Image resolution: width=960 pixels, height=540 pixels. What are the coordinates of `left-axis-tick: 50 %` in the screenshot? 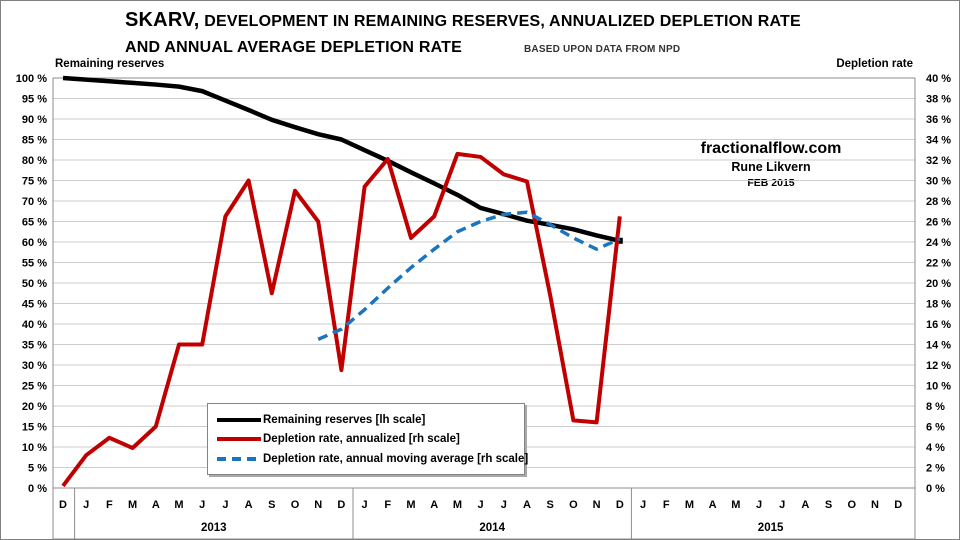 It's located at (34, 284).